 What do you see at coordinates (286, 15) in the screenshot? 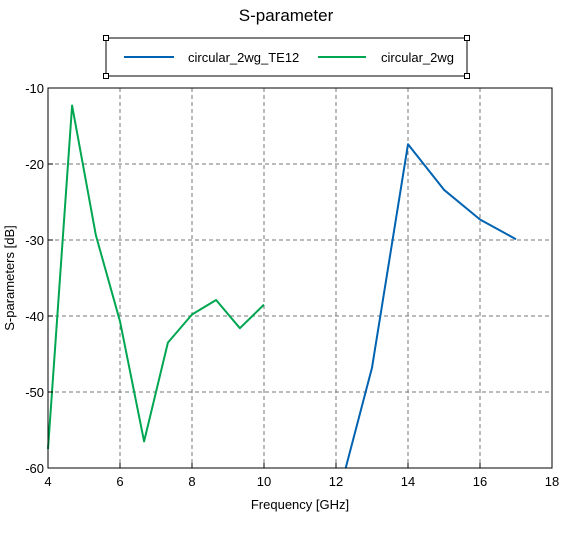
I see `chart-title: S-parameter` at bounding box center [286, 15].